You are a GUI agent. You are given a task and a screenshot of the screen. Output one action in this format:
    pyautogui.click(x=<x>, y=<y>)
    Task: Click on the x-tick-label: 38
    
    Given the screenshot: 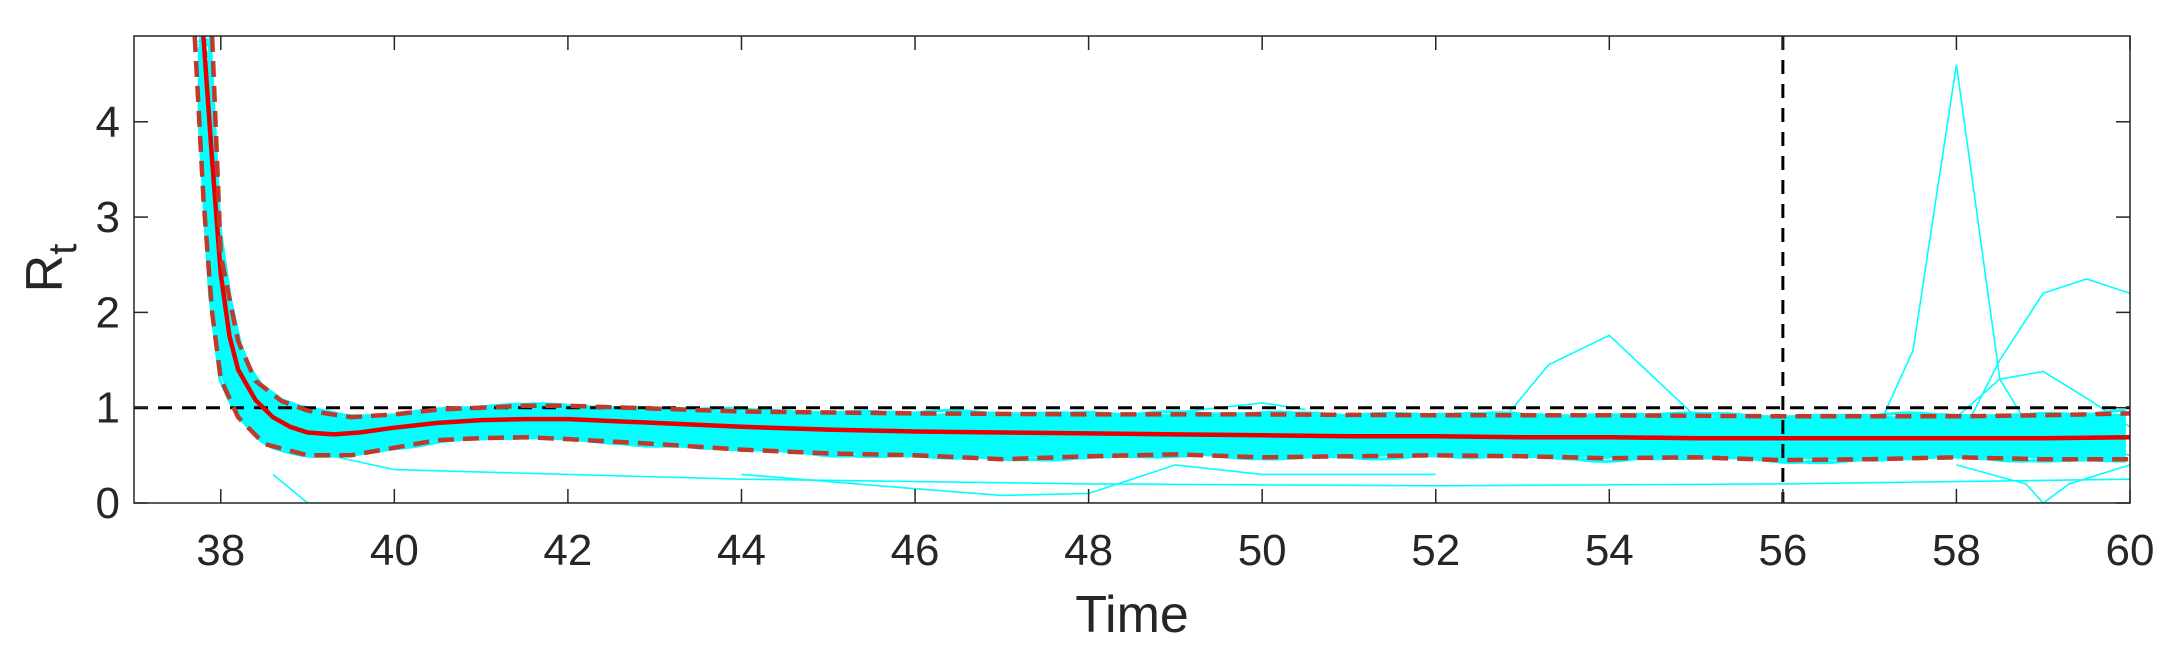 What is the action you would take?
    pyautogui.click(x=220, y=550)
    